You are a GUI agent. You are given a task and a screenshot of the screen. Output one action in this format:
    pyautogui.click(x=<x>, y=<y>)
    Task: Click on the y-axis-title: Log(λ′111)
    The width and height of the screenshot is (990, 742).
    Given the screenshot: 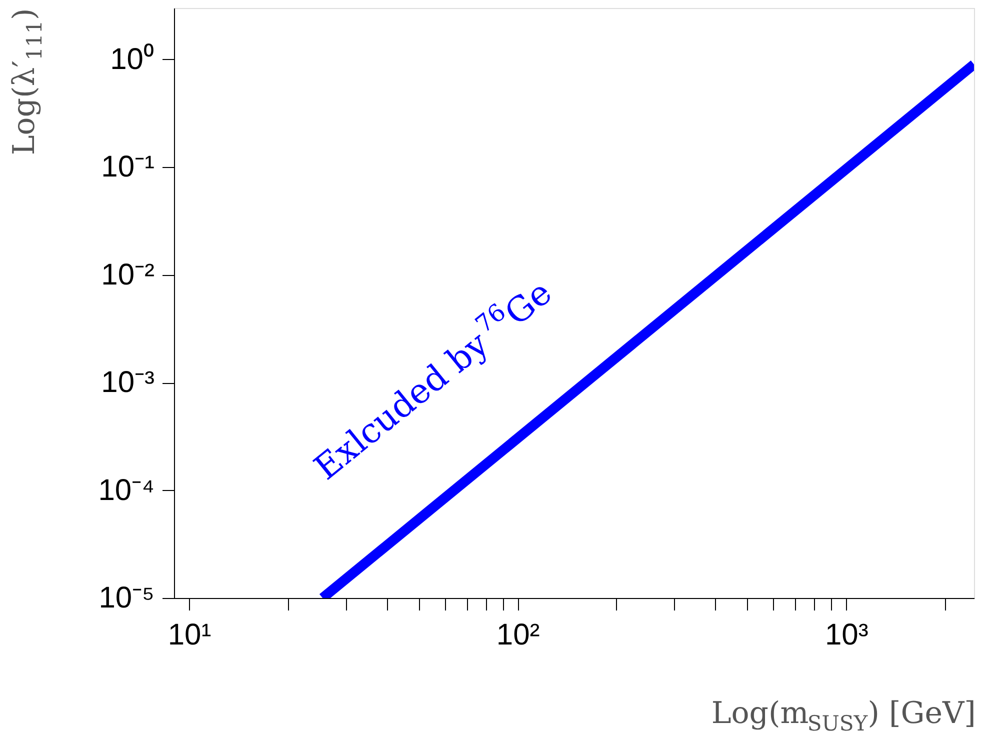 What is the action you would take?
    pyautogui.click(x=26, y=82)
    